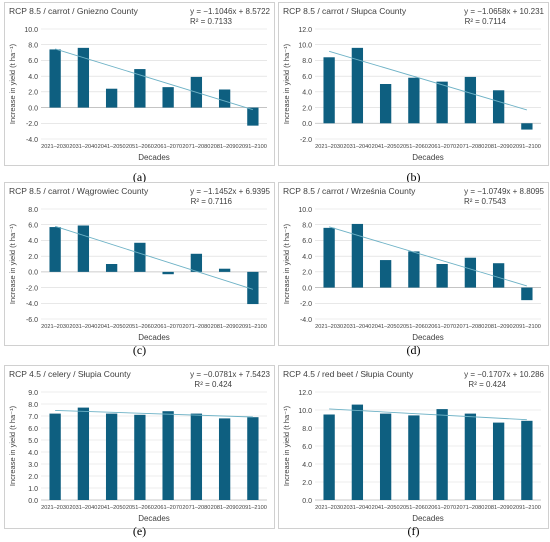 The height and width of the screenshot is (542, 550). Describe the element at coordinates (230, 374) in the screenshot. I see `trendline-equation: y = −0.0781x + 7.5423` at that location.